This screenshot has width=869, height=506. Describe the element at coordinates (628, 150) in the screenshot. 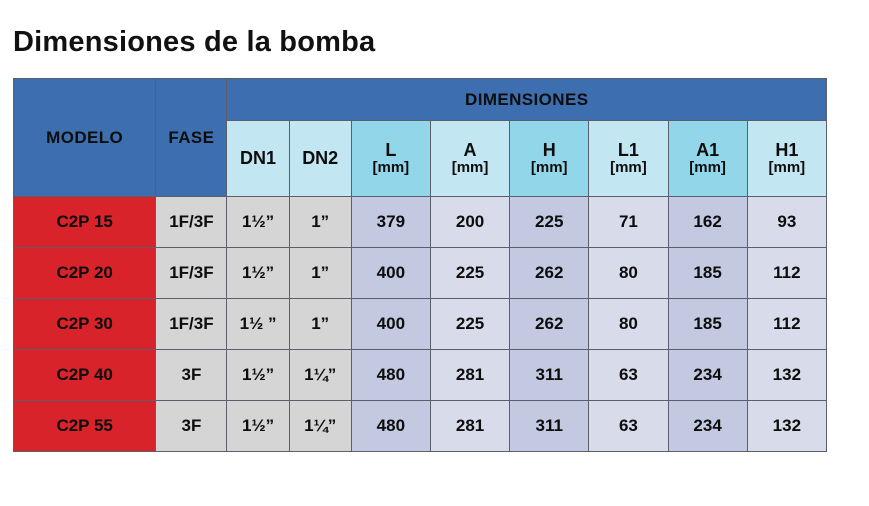

I see `column-header-l1-label: L1` at that location.